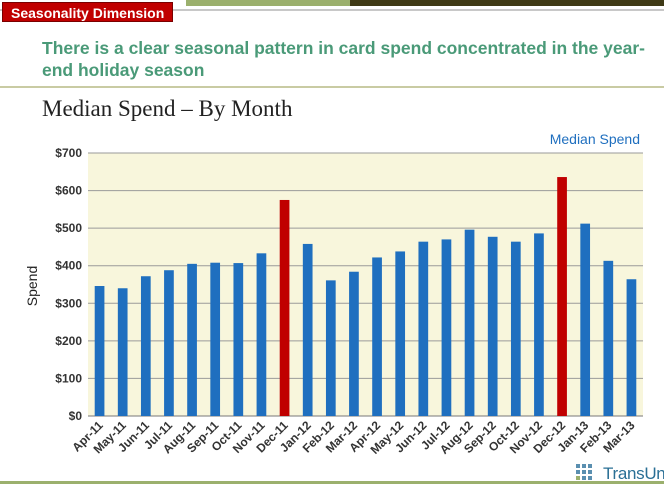 The image size is (664, 493). I want to click on y-axis-ticks: $0 $100 $200 $300 $400 $500 $600 $700, so click(68, 284).